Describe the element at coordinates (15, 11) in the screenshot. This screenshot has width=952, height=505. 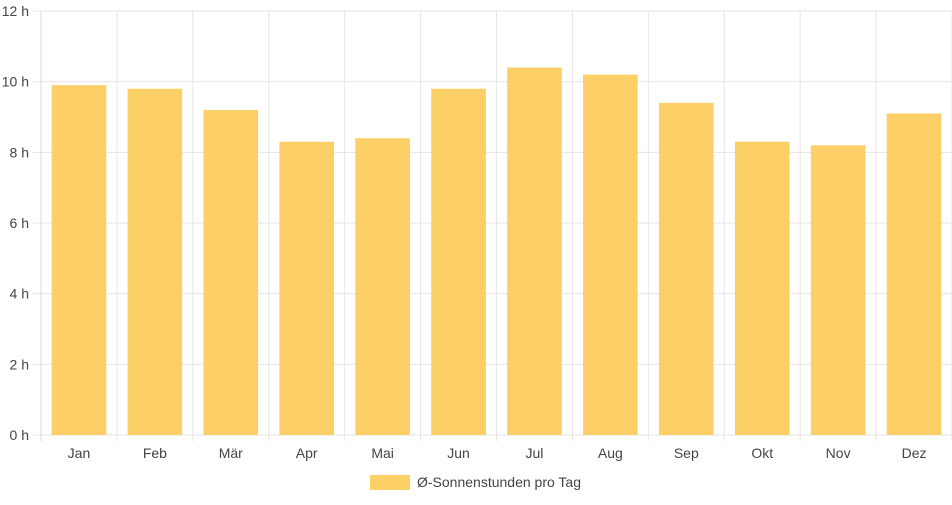
I see `y-tick-label: 12 h` at that location.